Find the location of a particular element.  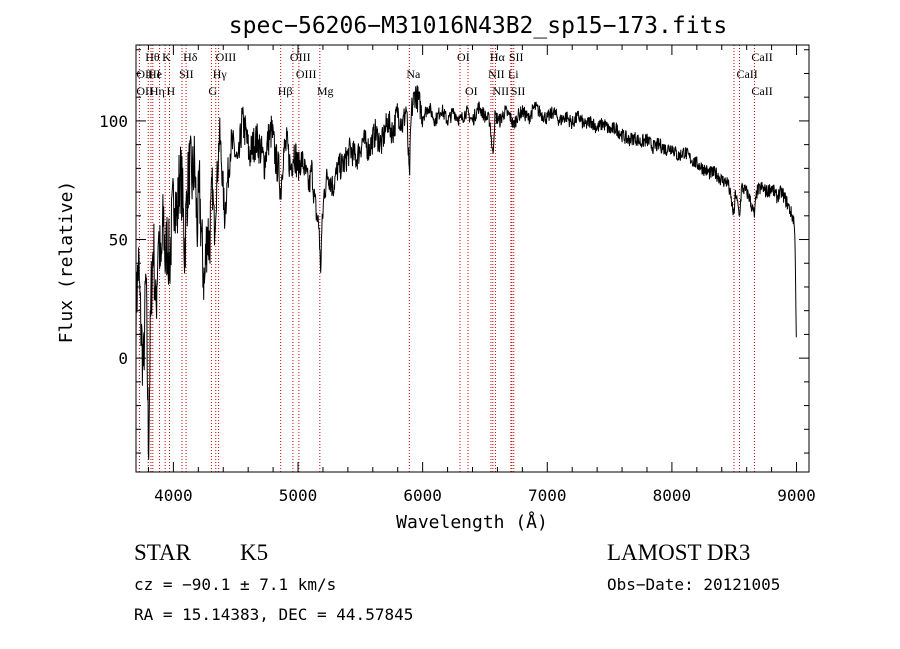

marker-label: Hα is located at coordinates (498, 57).